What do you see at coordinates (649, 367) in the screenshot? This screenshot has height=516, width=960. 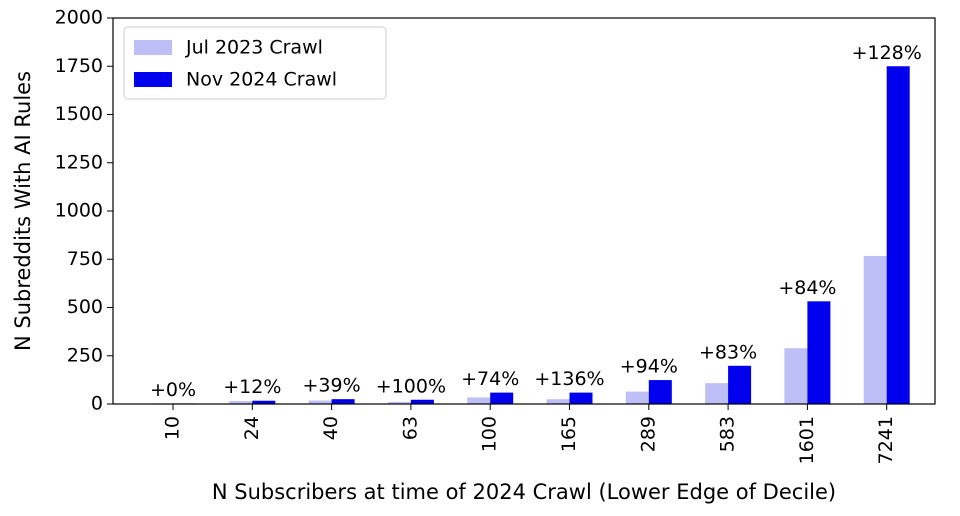 I see `annotation: +94%` at bounding box center [649, 367].